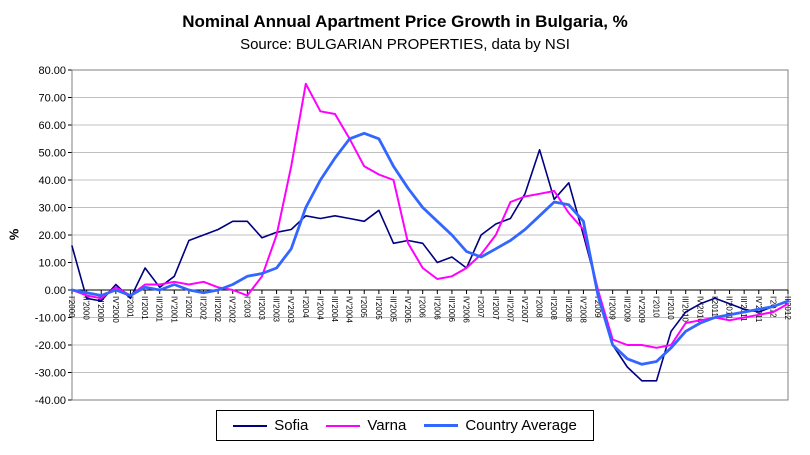  Describe the element at coordinates (261, 308) in the screenshot. I see `svg-text: II'2003` at that location.